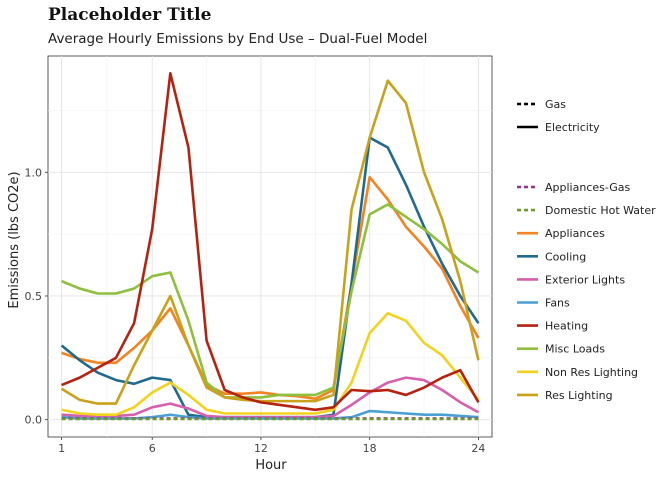  Describe the element at coordinates (587, 187) in the screenshot. I see `series-legend-label: Appliances-Gas` at that location.